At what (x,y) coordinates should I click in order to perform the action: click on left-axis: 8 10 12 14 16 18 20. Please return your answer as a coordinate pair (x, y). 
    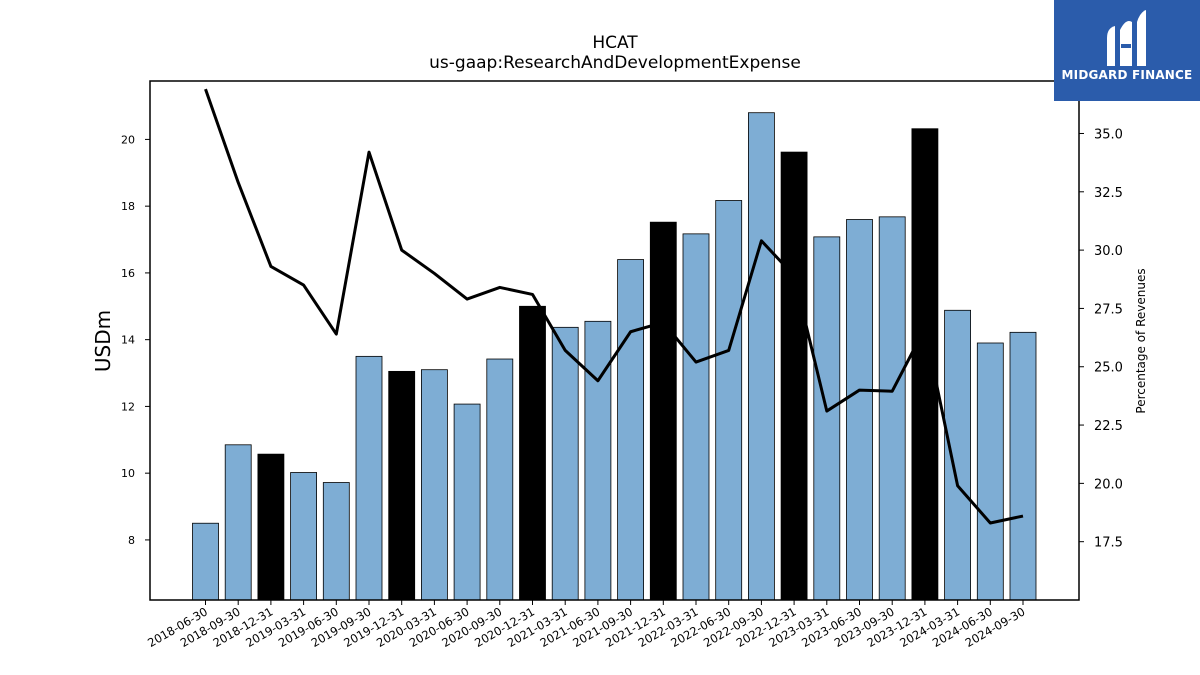
    Looking at the image, I should click on (135, 340).